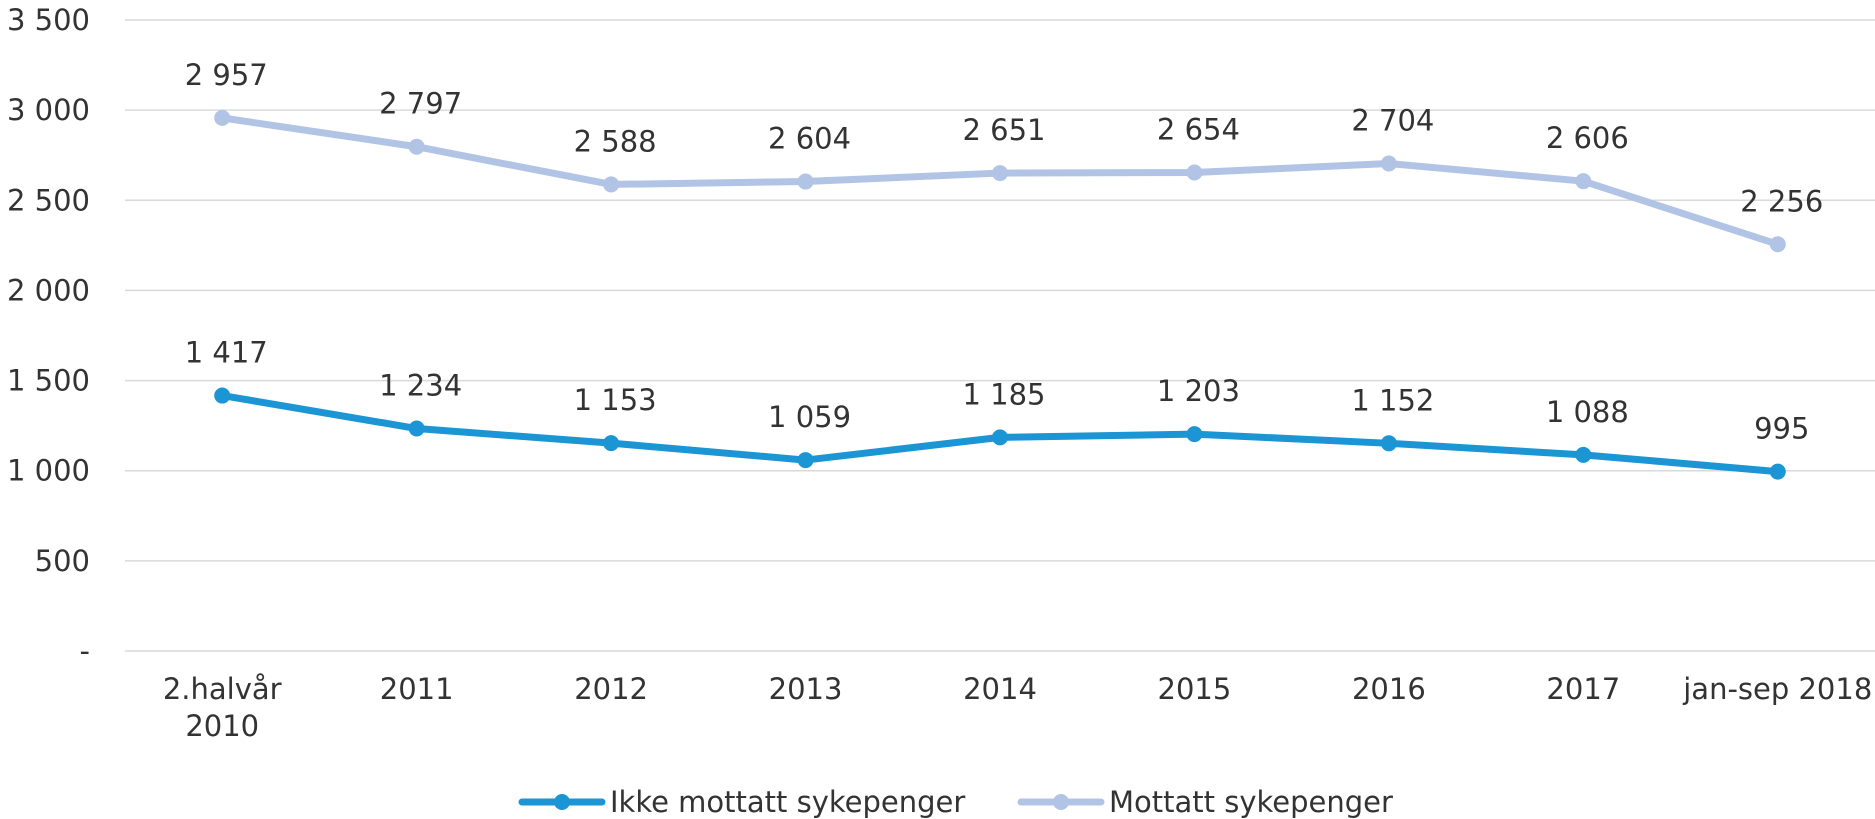 The height and width of the screenshot is (819, 1875). What do you see at coordinates (1392, 400) in the screenshot?
I see `data-label: 1 152` at bounding box center [1392, 400].